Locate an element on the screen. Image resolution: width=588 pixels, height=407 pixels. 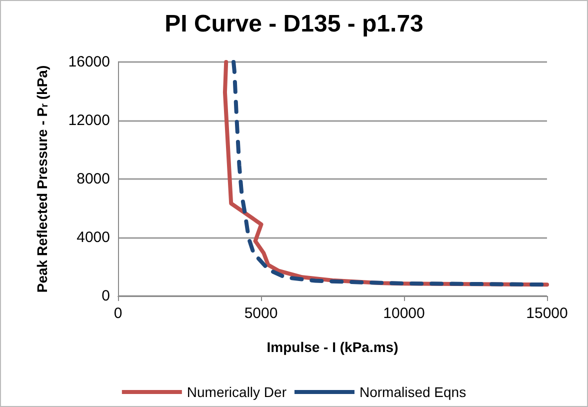
y-tick-label: 8000 is located at coordinates (93, 179).